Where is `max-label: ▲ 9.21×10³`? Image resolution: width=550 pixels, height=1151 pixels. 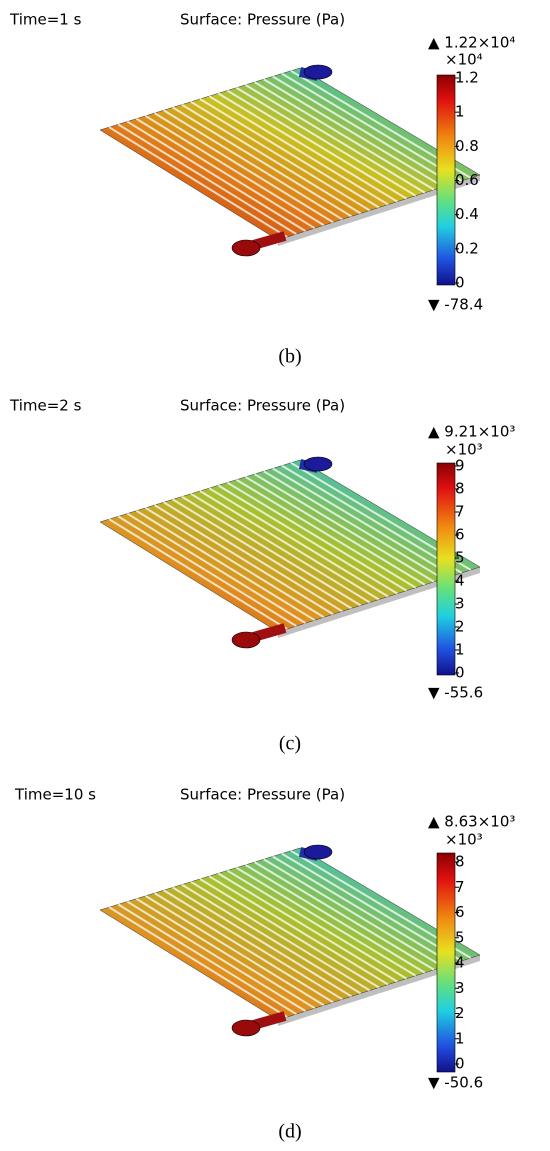 max-label: ▲ 9.21×10³ is located at coordinates (471, 432).